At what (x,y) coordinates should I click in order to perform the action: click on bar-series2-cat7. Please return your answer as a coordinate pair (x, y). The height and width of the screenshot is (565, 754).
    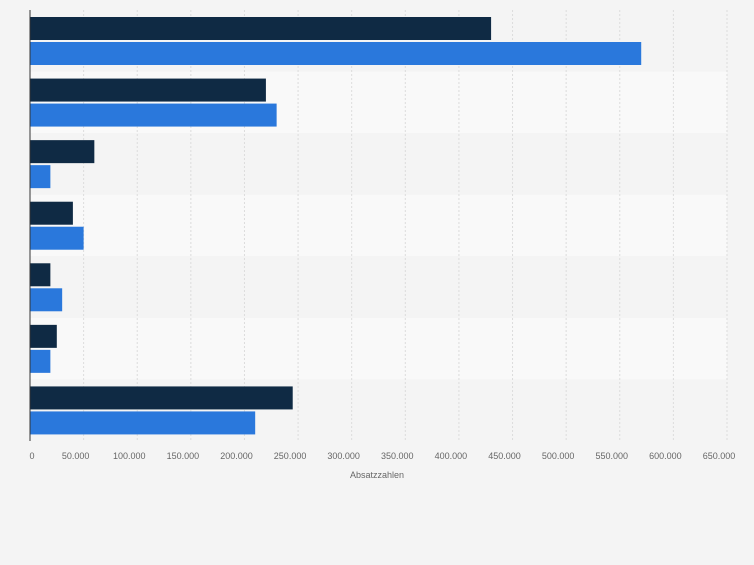
    Looking at the image, I should click on (143, 423).